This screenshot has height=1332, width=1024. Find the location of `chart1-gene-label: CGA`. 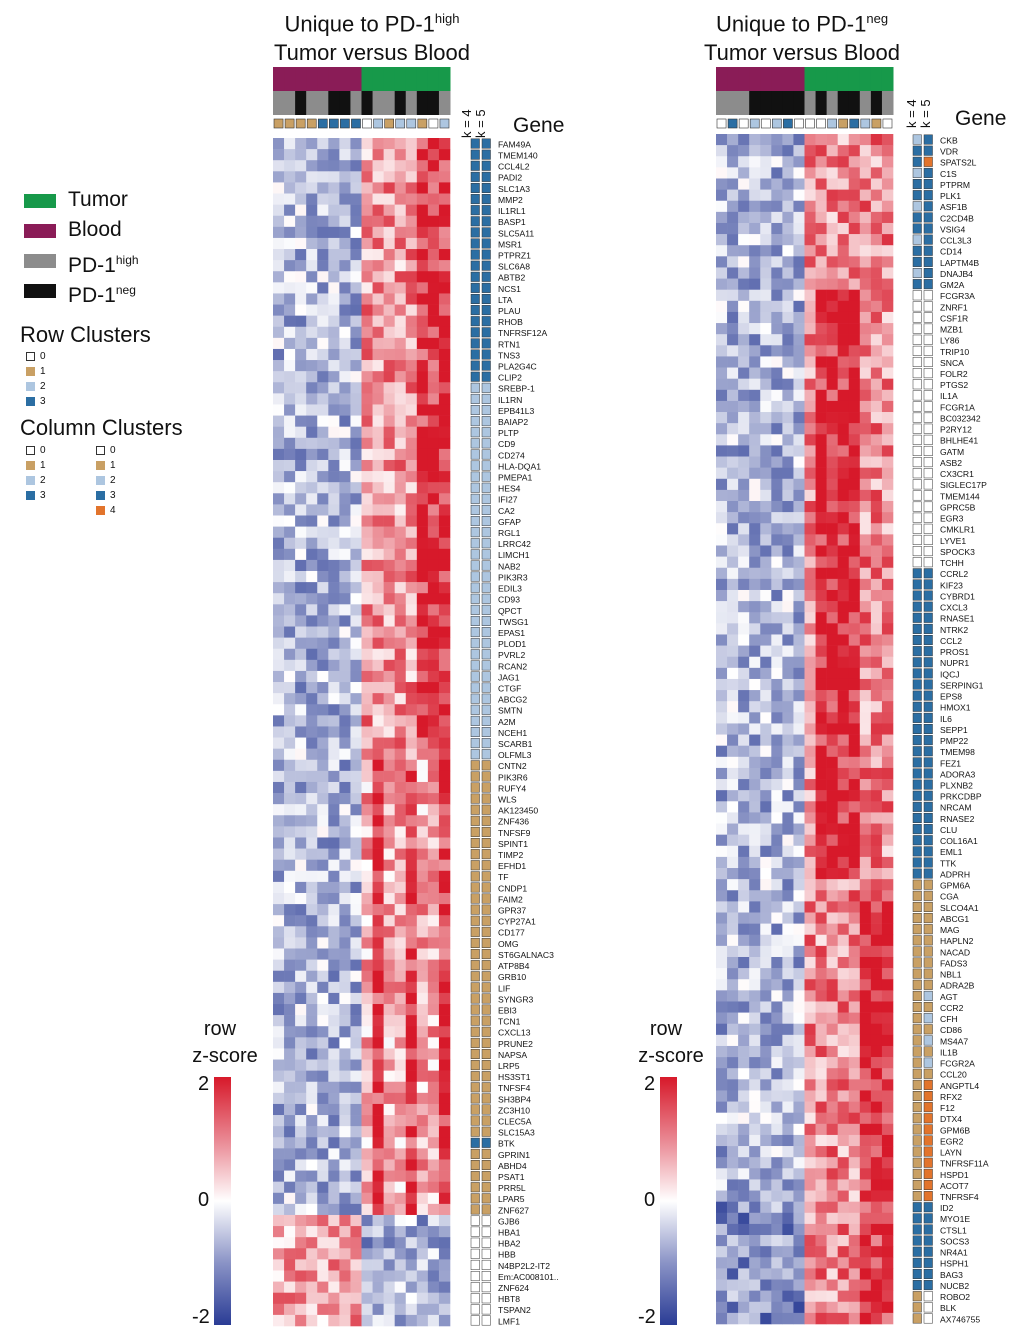

chart1-gene-label: CGA is located at coordinates (949, 897).